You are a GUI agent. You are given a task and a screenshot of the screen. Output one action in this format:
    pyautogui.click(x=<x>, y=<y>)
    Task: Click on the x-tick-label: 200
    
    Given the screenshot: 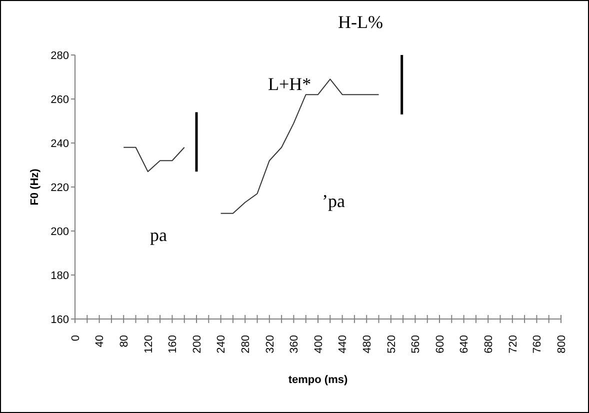 What is the action you would take?
    pyautogui.click(x=197, y=344)
    